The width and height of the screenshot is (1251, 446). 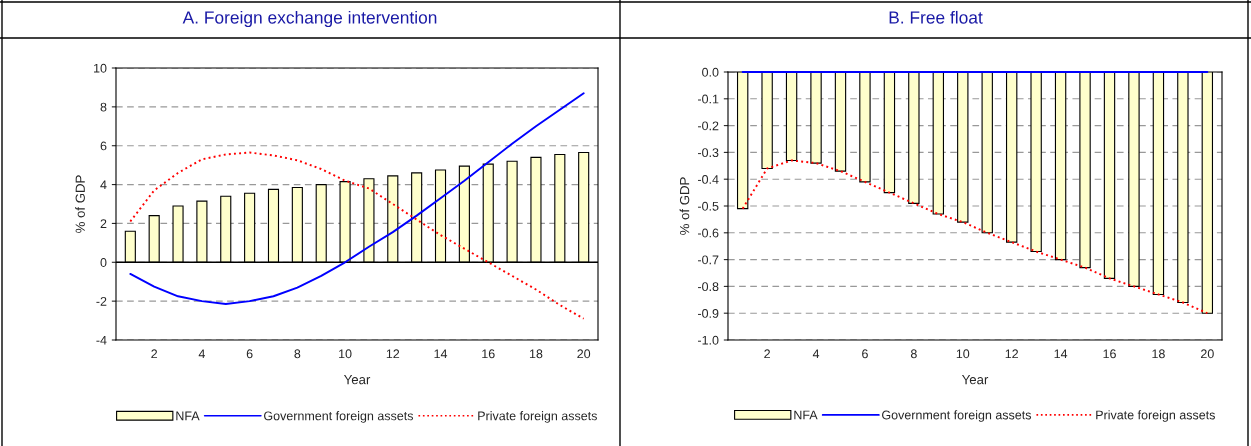 I want to click on y-tick-label: -4, so click(x=101, y=340).